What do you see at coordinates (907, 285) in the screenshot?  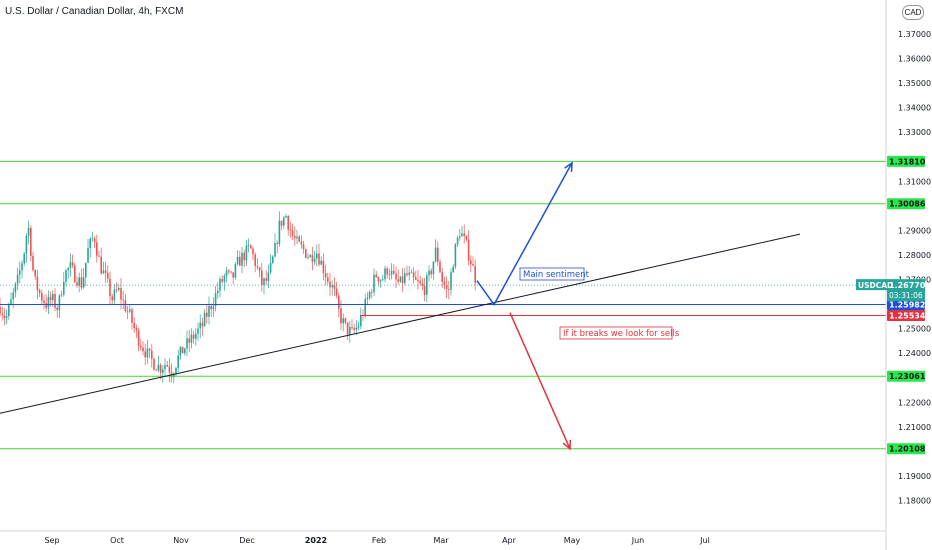 I see `current-price-label: 1.26770` at bounding box center [907, 285].